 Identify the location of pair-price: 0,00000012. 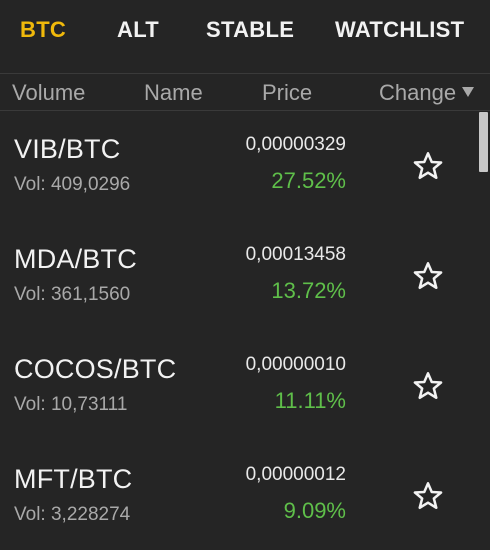
(295, 474).